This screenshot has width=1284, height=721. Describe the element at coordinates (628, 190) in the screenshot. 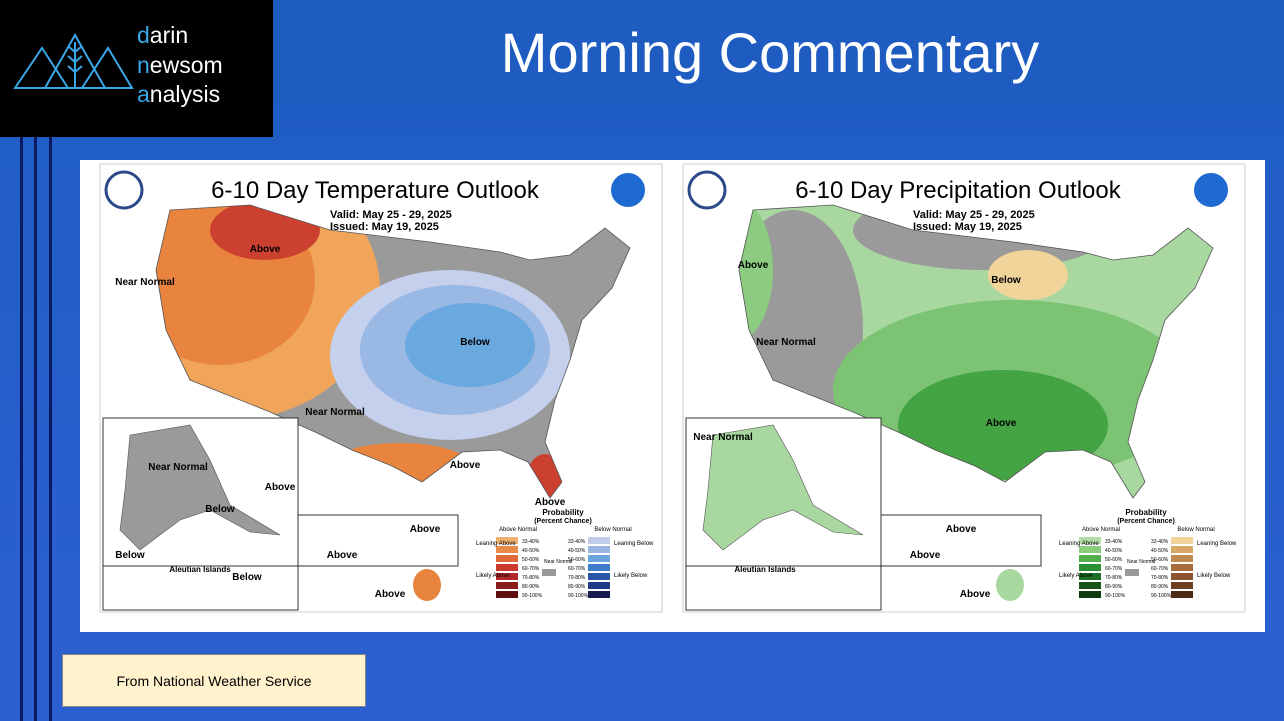

I see `noaa-logo` at that location.